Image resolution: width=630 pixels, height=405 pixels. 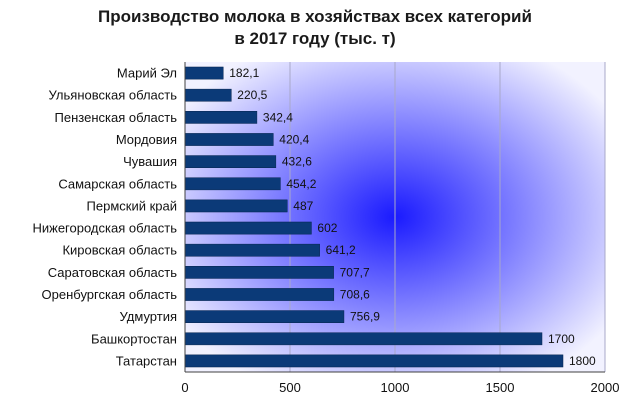 What do you see at coordinates (365, 317) in the screenshot?
I see `value-label: 756,9` at bounding box center [365, 317].